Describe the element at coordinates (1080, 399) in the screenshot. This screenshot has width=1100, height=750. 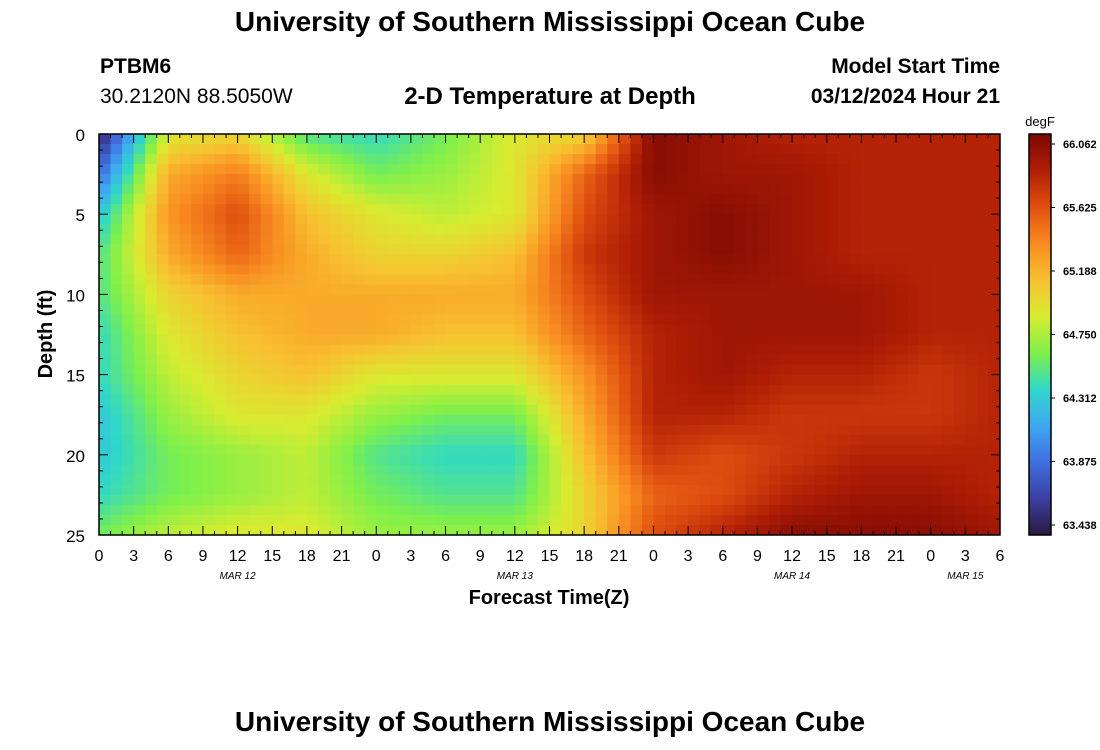
I see `colorbar-tick-label: 64.312` at that location.